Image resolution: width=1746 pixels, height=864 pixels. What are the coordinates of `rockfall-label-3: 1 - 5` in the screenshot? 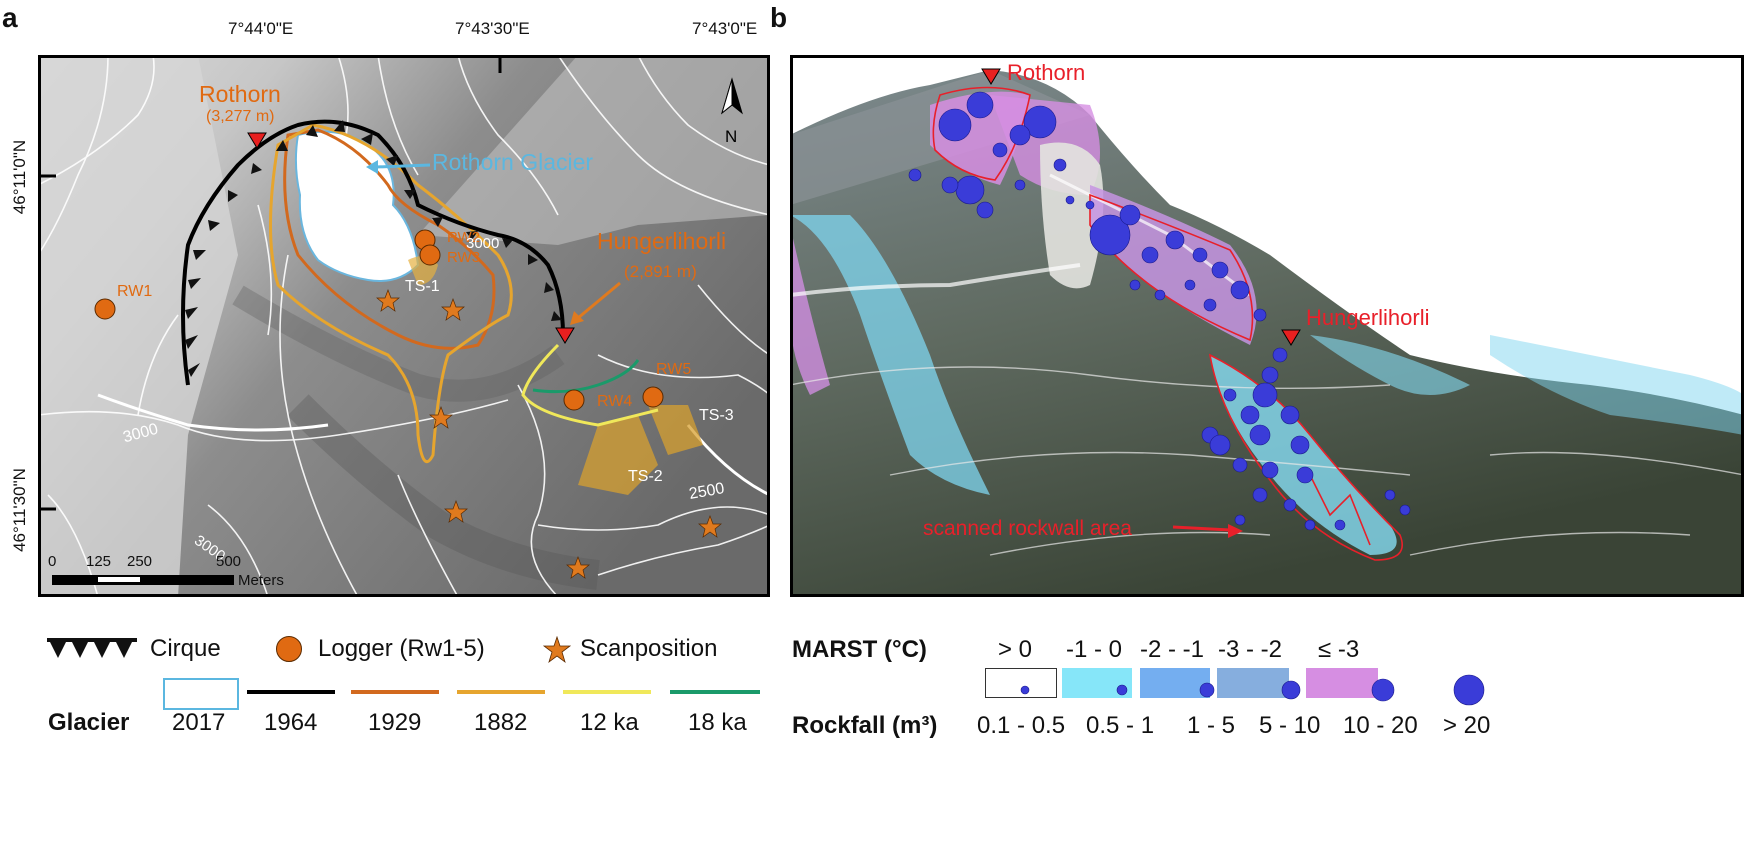 It's located at (1211, 725).